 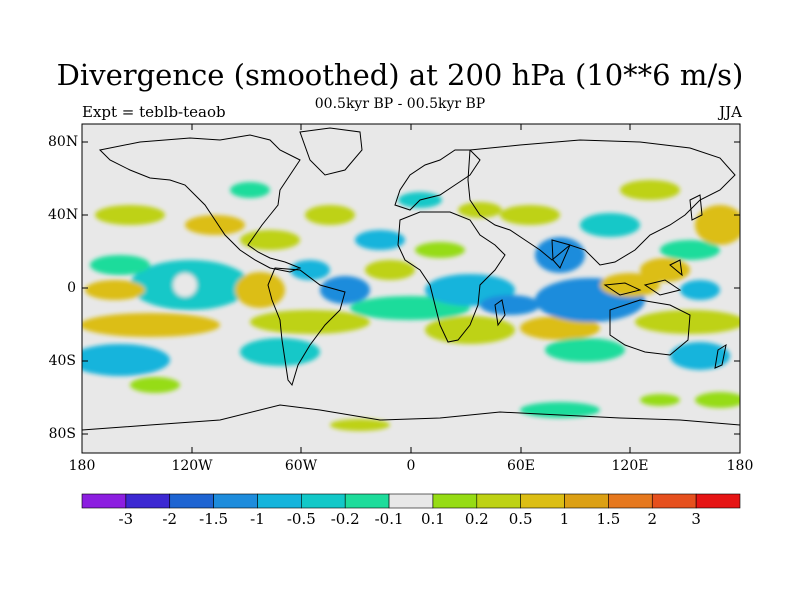 What do you see at coordinates (564, 519) in the screenshot?
I see `colorbar-label: 1` at bounding box center [564, 519].